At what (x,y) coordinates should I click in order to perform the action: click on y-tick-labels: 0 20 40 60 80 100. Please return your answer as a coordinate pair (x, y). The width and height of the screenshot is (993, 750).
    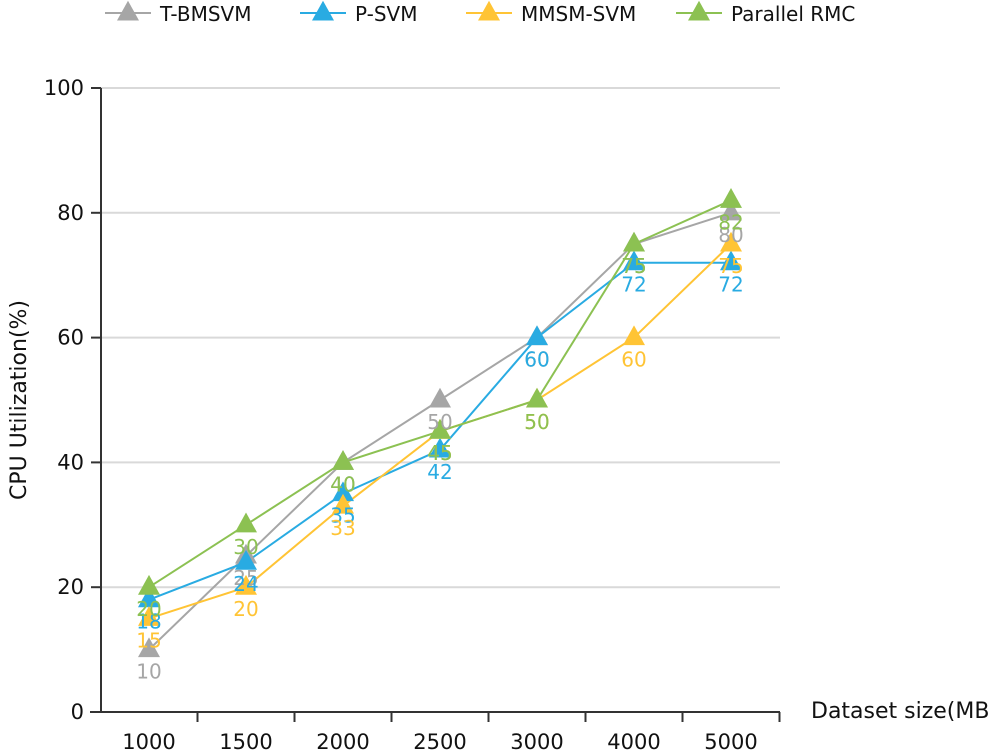
    Looking at the image, I should click on (72, 400).